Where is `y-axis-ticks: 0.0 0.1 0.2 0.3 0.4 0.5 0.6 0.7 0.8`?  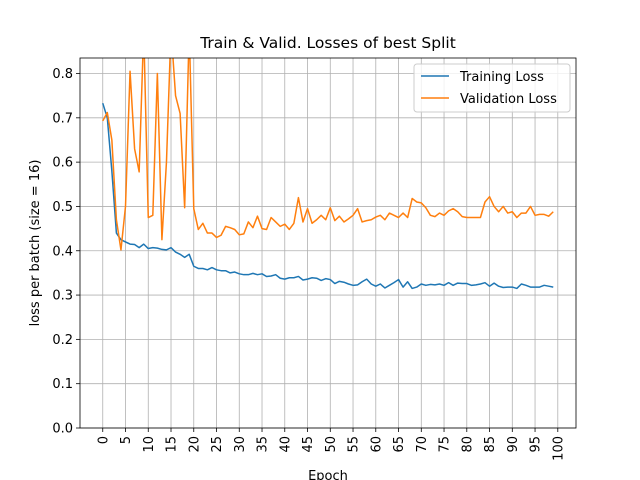 y-axis-ticks: 0.0 0.1 0.2 0.3 0.4 0.5 0.6 0.7 0.8 is located at coordinates (66, 252).